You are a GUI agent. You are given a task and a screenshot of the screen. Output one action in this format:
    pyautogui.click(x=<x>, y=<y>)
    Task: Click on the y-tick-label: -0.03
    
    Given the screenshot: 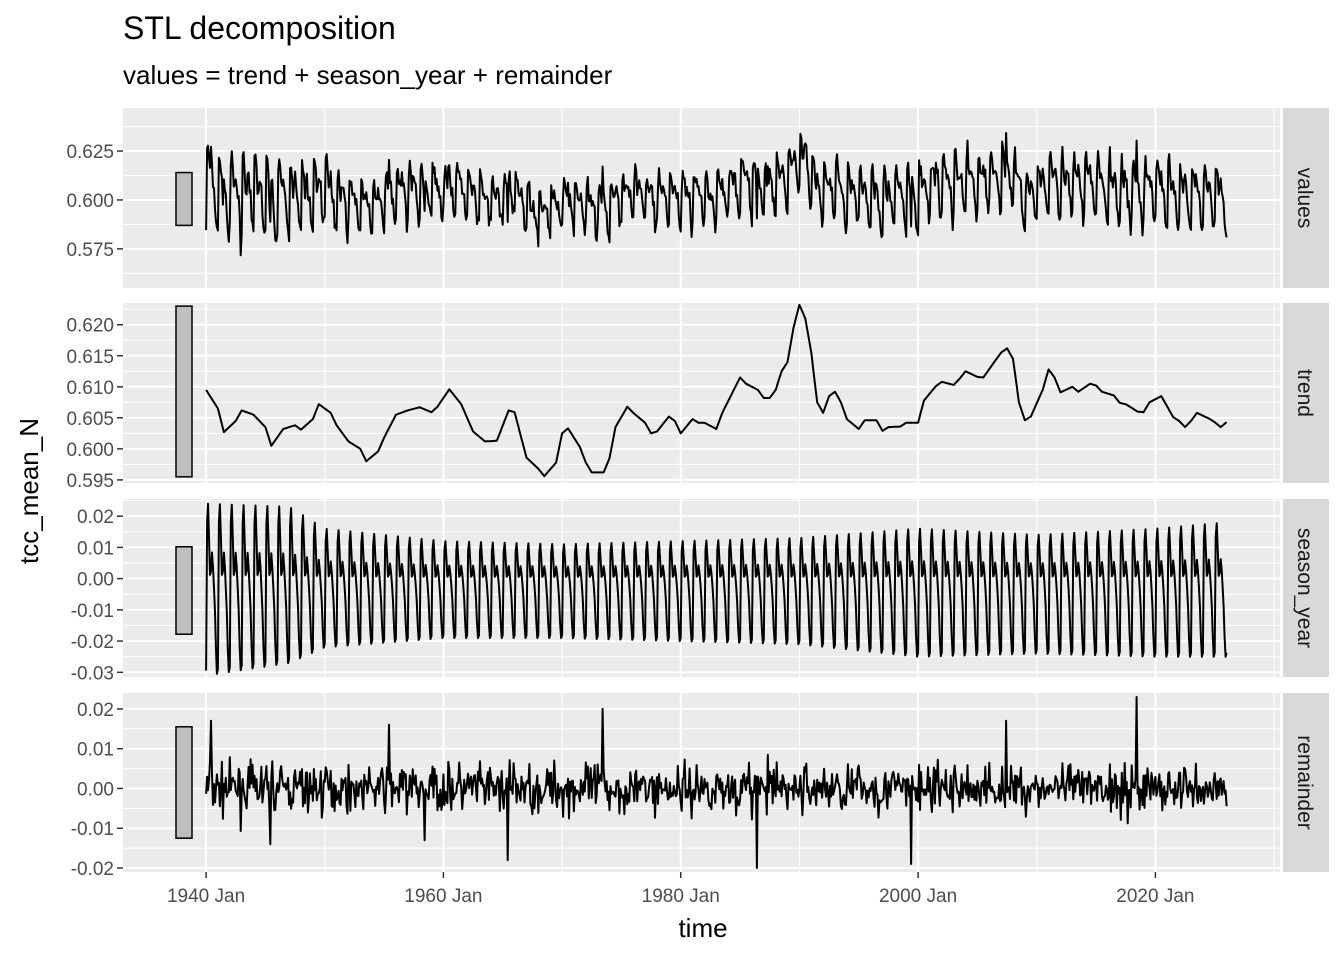 What is the action you would take?
    pyautogui.click(x=92, y=673)
    